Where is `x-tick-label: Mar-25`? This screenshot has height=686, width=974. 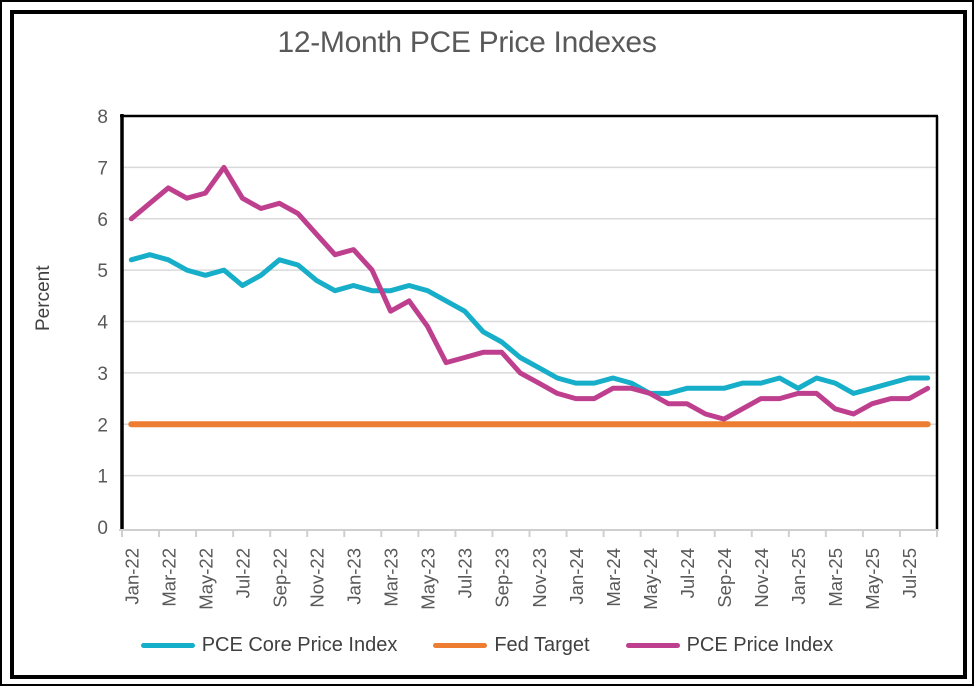
x-tick-label: Mar-25 is located at coordinates (835, 577).